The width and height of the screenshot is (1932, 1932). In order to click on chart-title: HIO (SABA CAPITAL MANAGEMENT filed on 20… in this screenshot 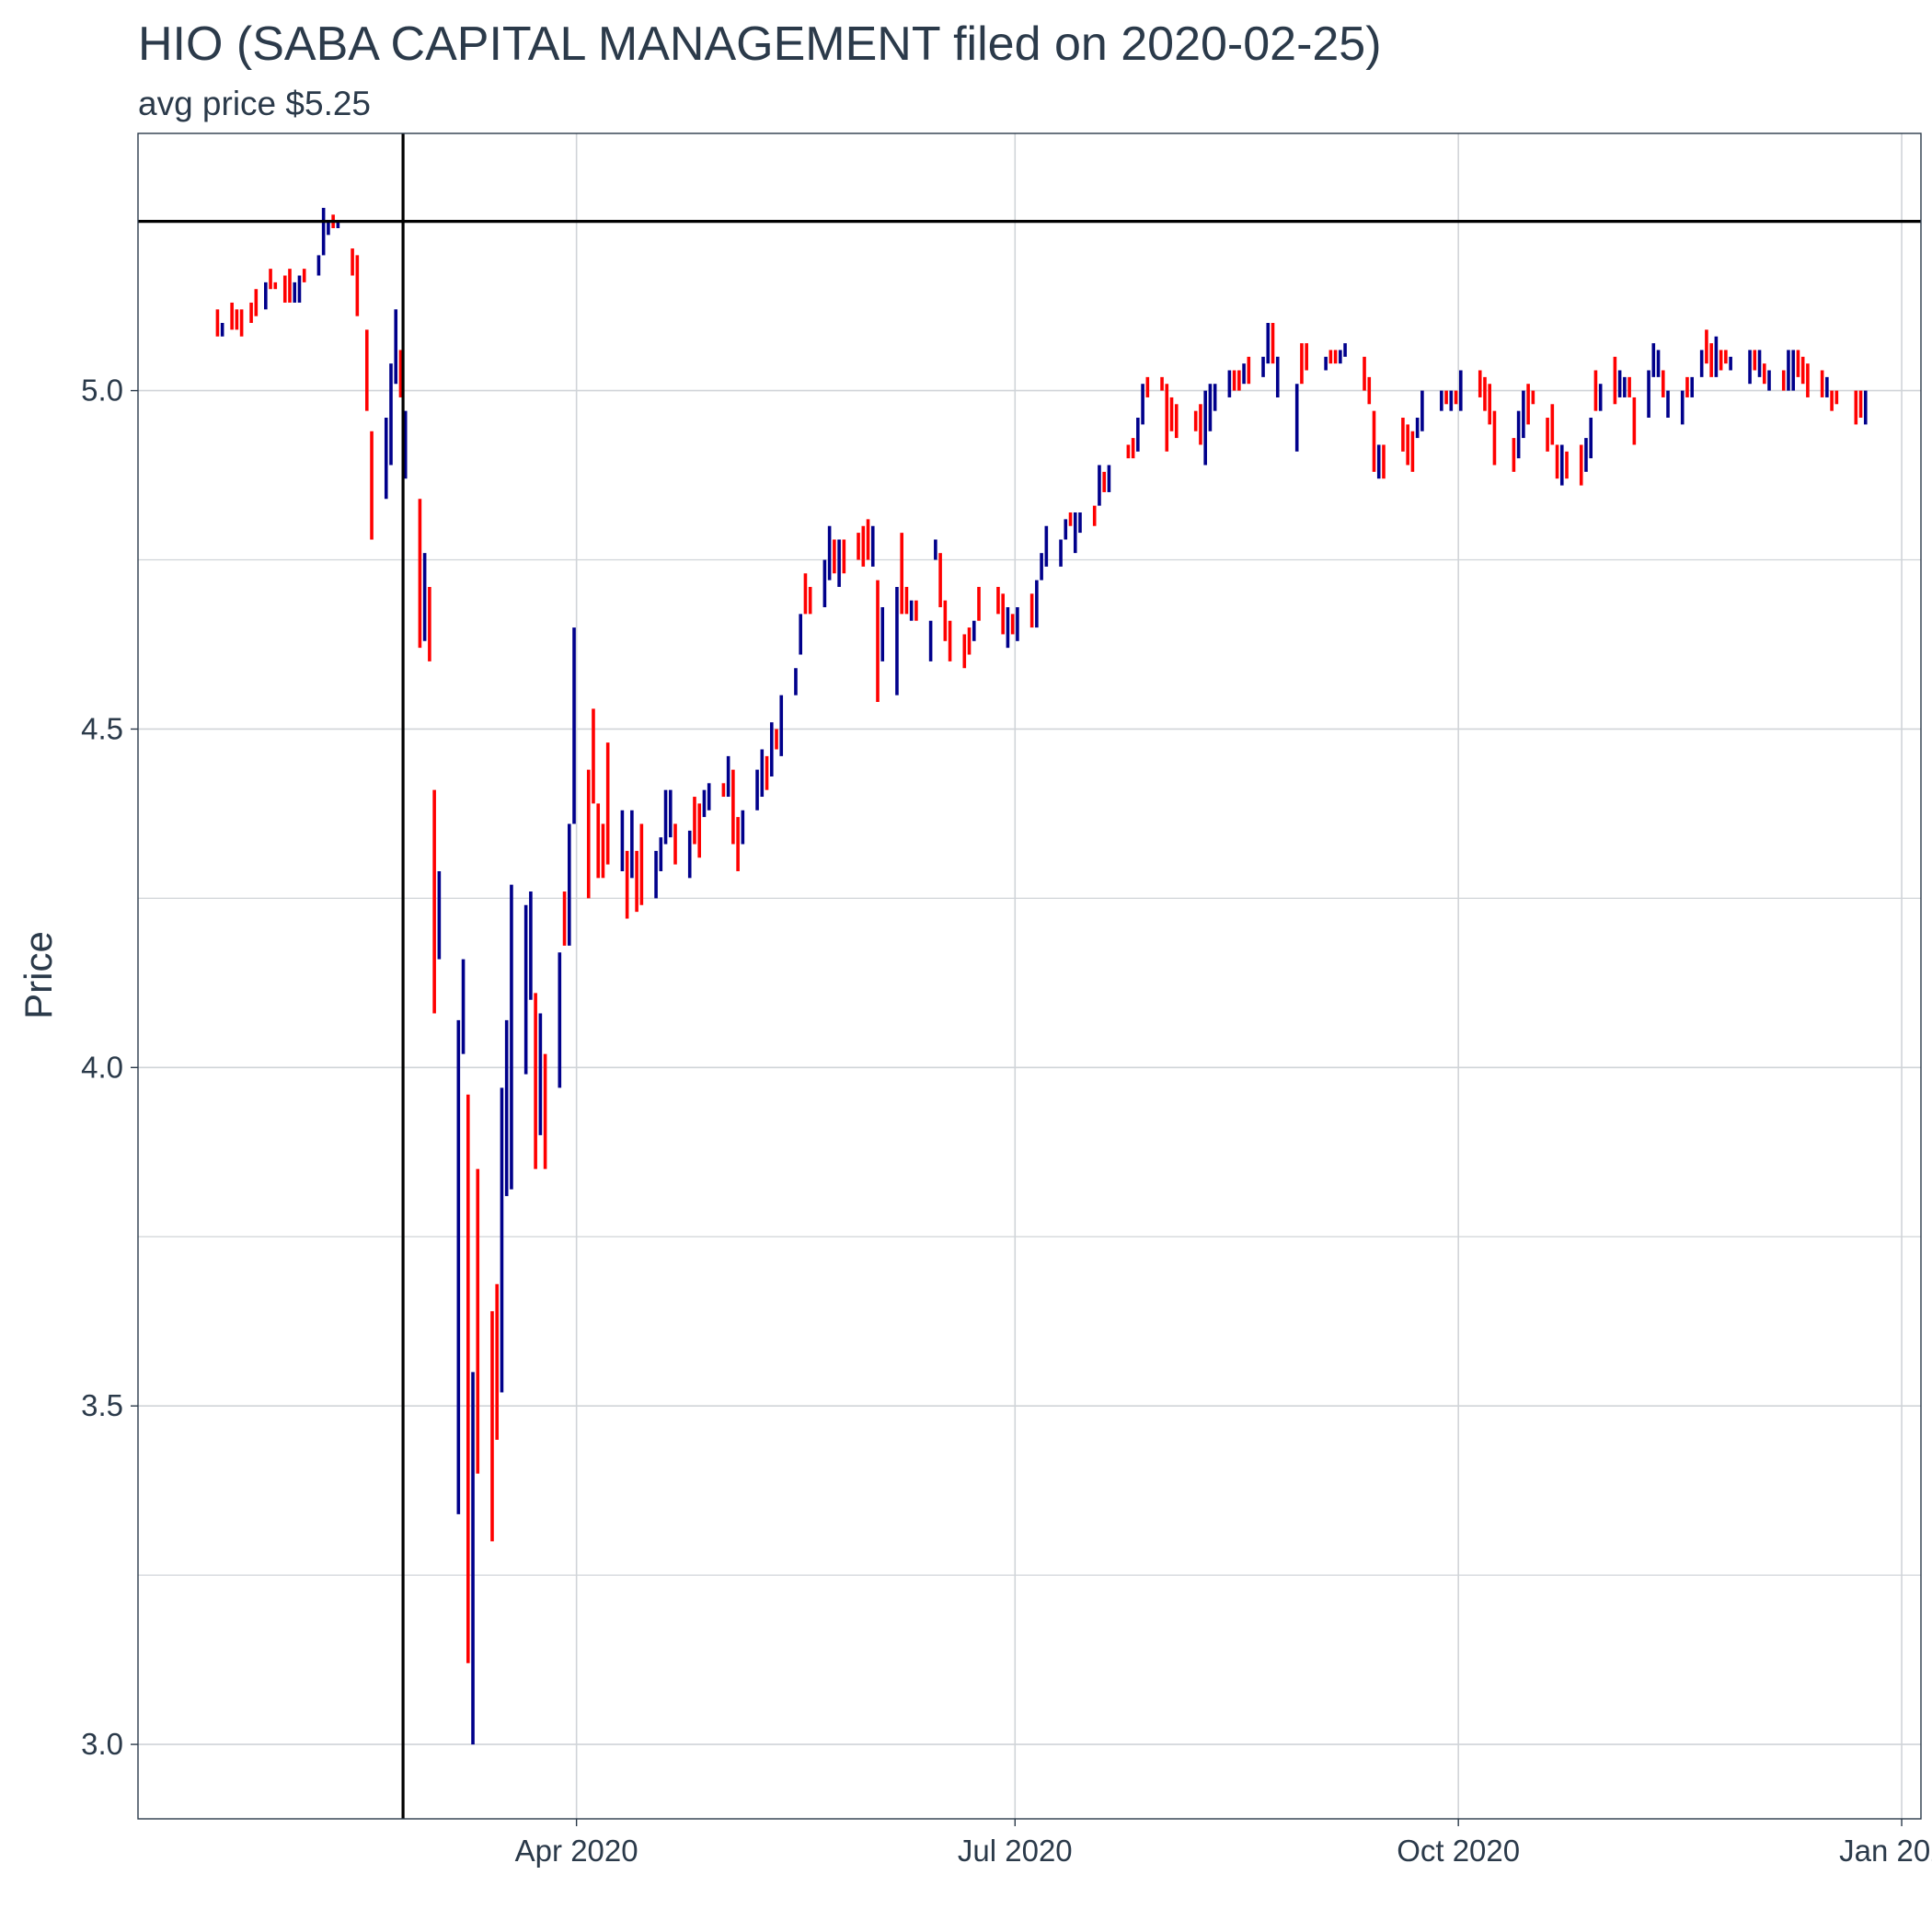, I will do `click(760, 44)`.